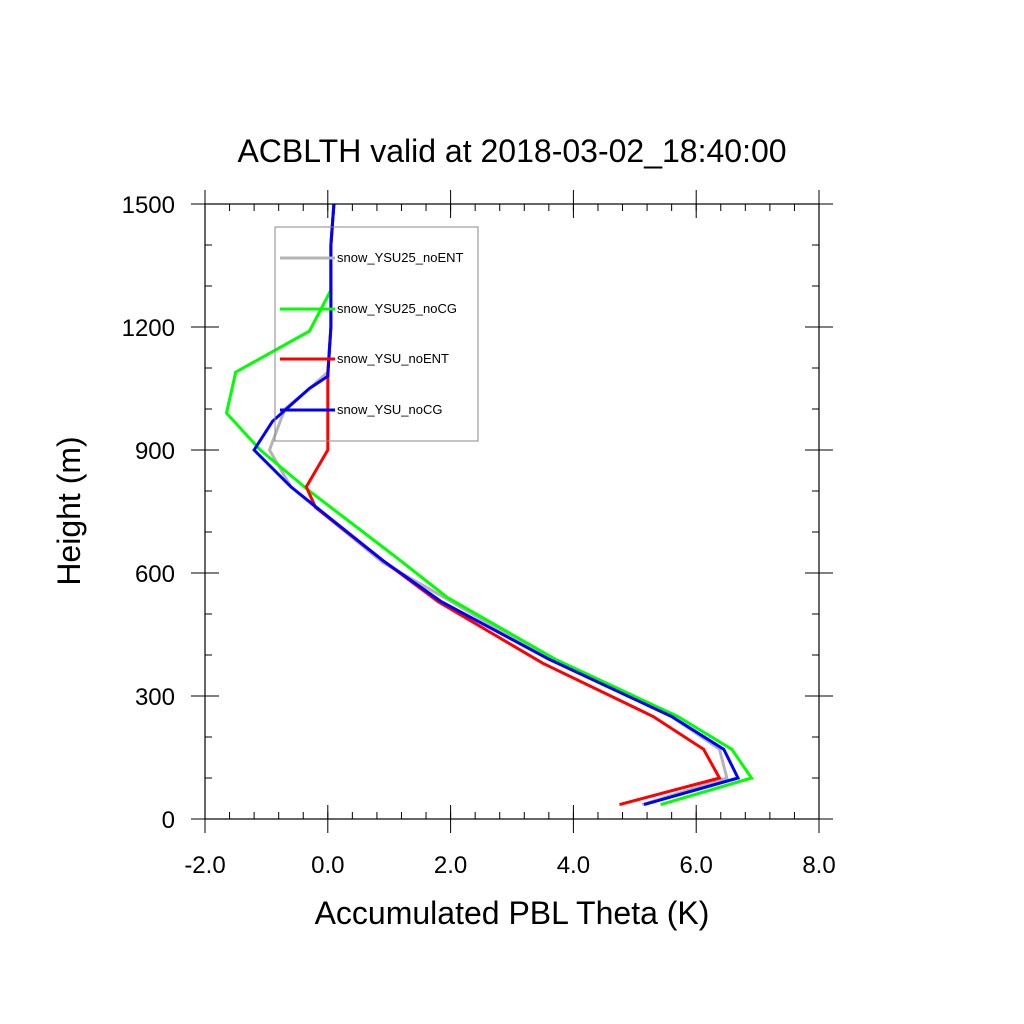 This screenshot has width=1024, height=1024. I want to click on legend-label: snow_YSU_noENT, so click(393, 358).